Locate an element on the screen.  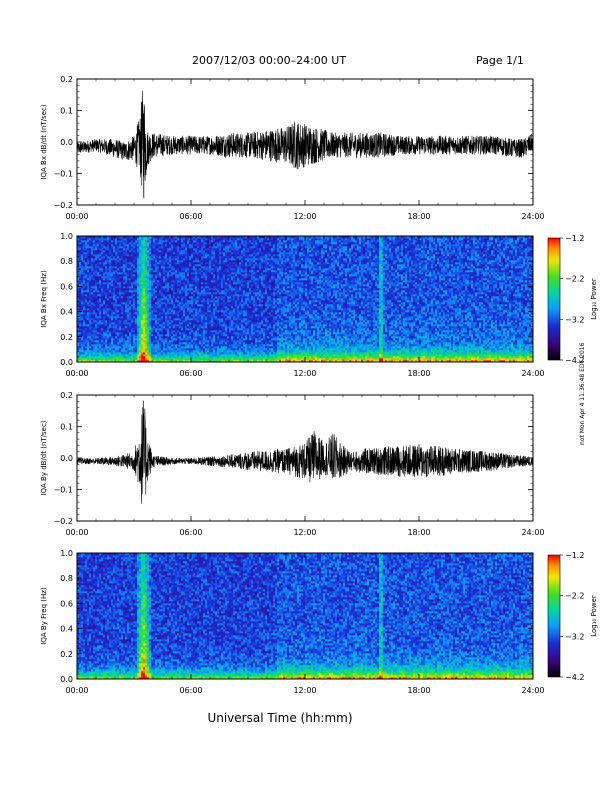
y-axis-label: IQA Bx Freq (Hz) is located at coordinates (44, 299).